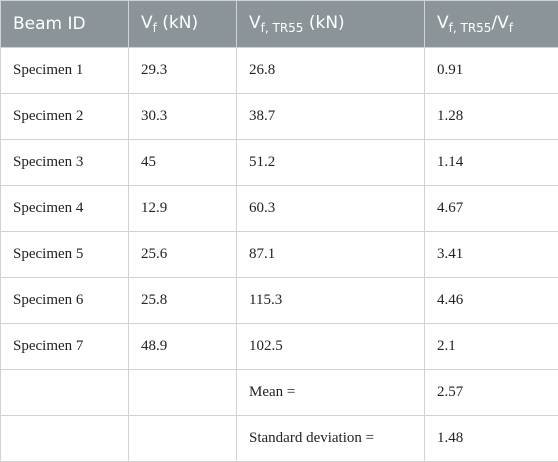  I want to click on table-cell: 102.5, so click(331, 347).